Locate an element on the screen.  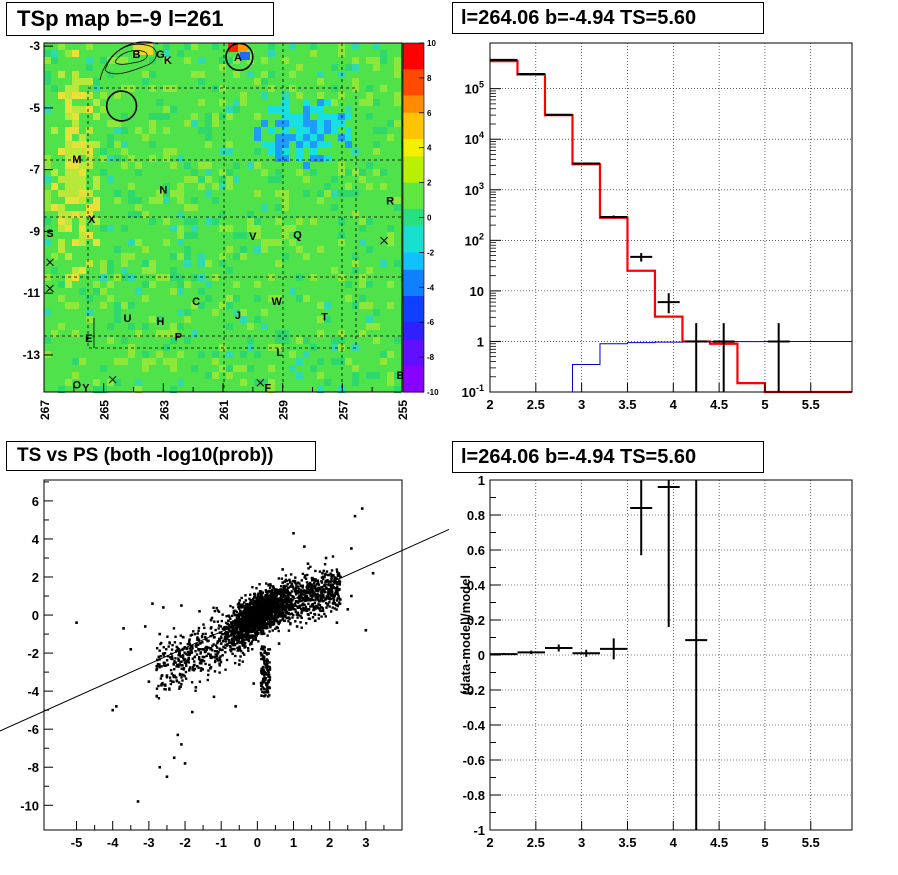
scatter-x-tick-label: -5 is located at coordinates (77, 842).